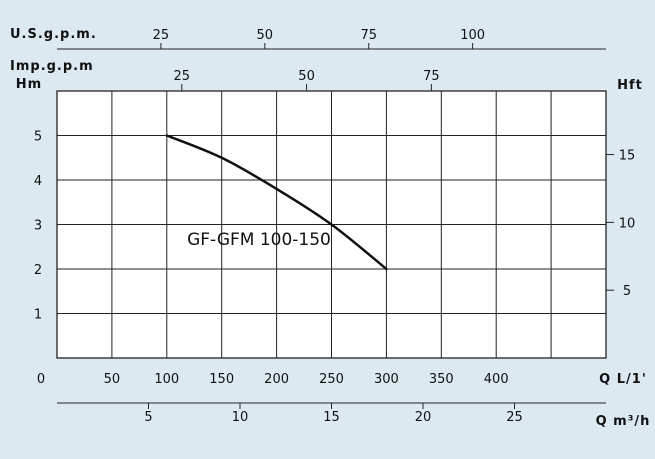  I want to click on m3h-tick-label: 25, so click(514, 417).